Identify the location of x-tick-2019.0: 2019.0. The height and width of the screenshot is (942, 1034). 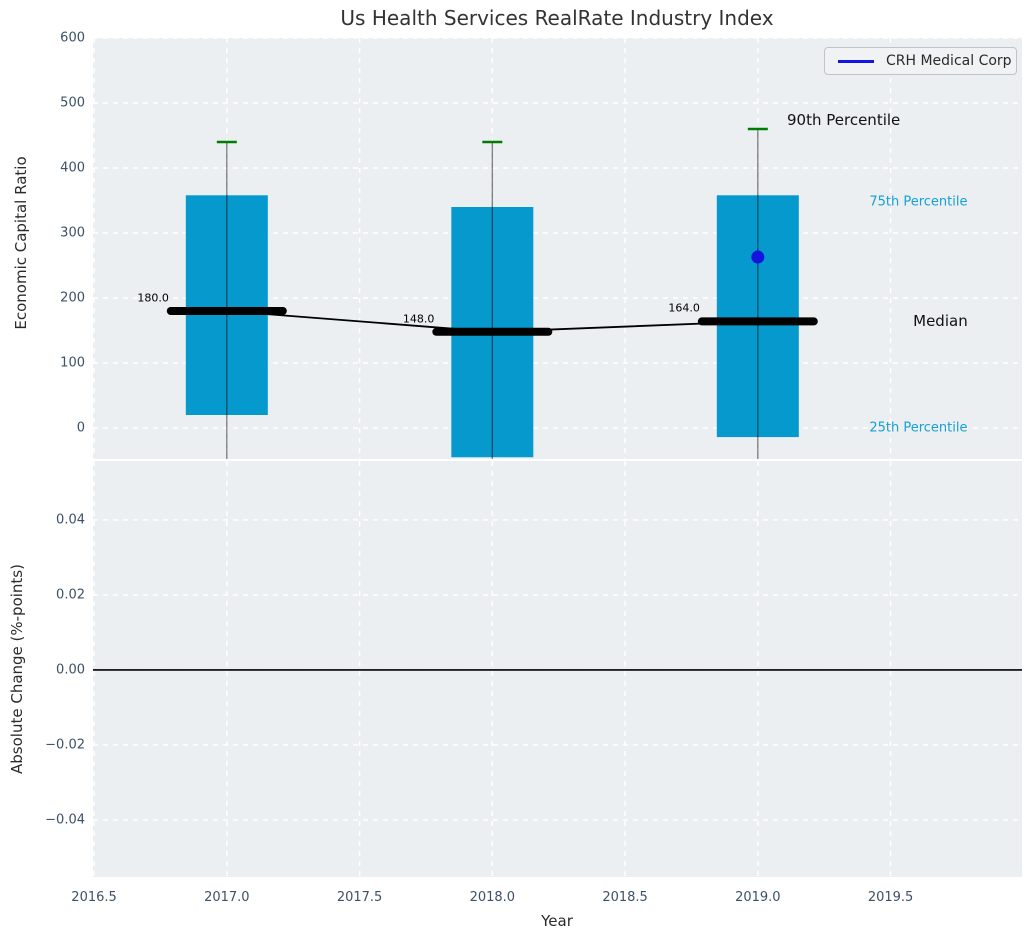
(758, 897).